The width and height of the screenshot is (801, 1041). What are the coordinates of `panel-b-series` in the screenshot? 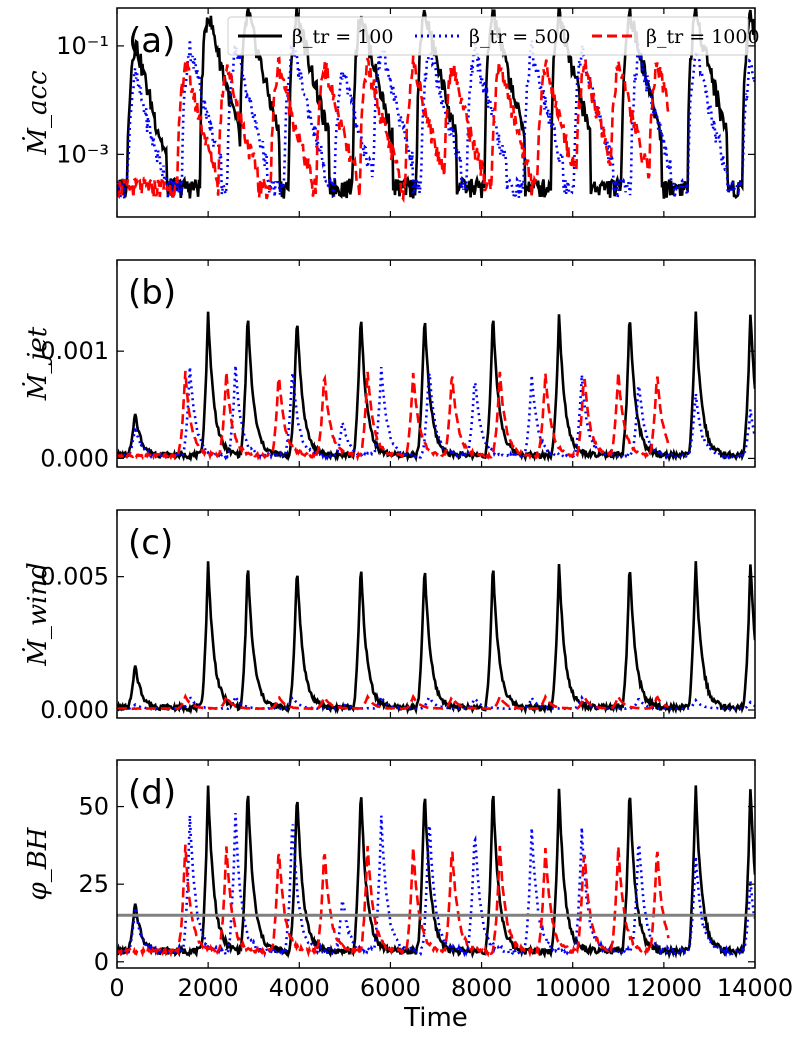 It's located at (436, 387).